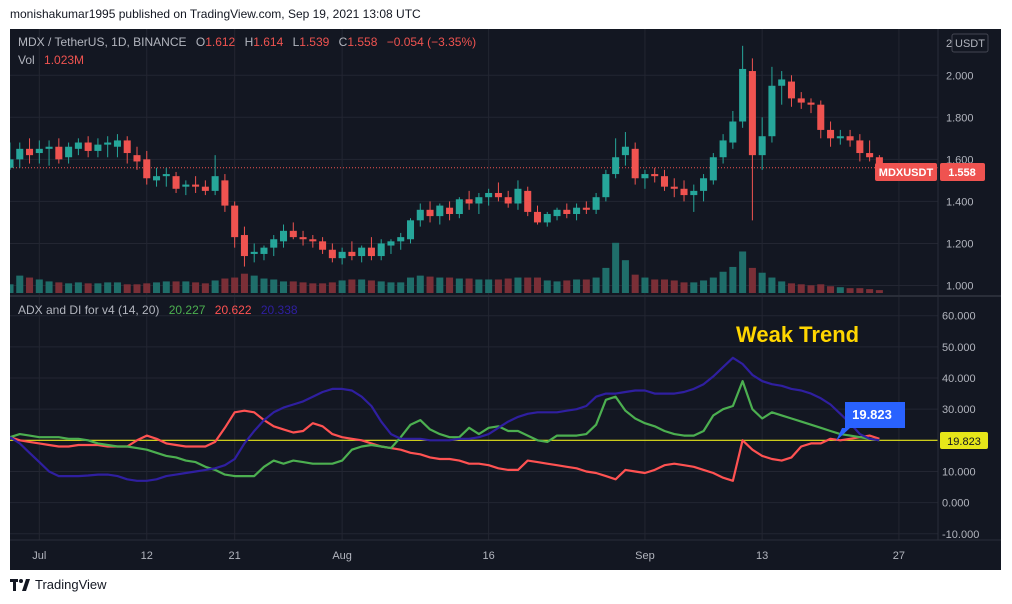 The height and width of the screenshot is (604, 1012). What do you see at coordinates (220, 42) in the screenshot?
I see `open-value: 1.612` at bounding box center [220, 42].